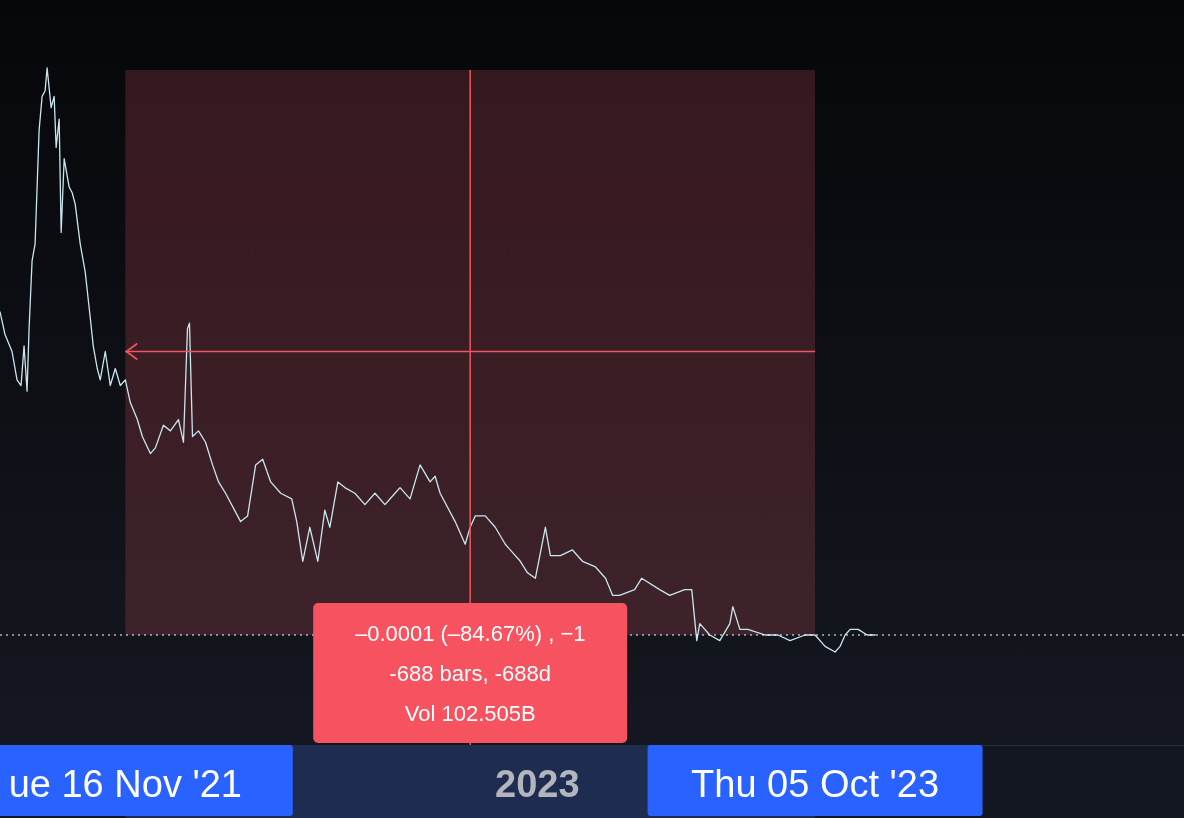 Image resolution: width=1184 pixels, height=818 pixels. What do you see at coordinates (815, 784) in the screenshot?
I see `x-tick-label: Thu 05 Oct '23` at bounding box center [815, 784].